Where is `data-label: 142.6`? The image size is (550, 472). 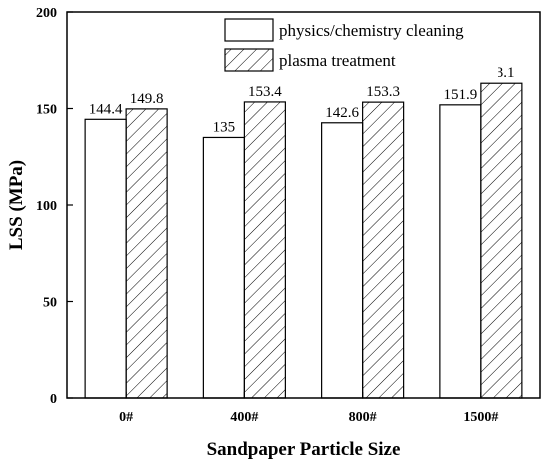 data-label: 142.6 is located at coordinates (342, 113).